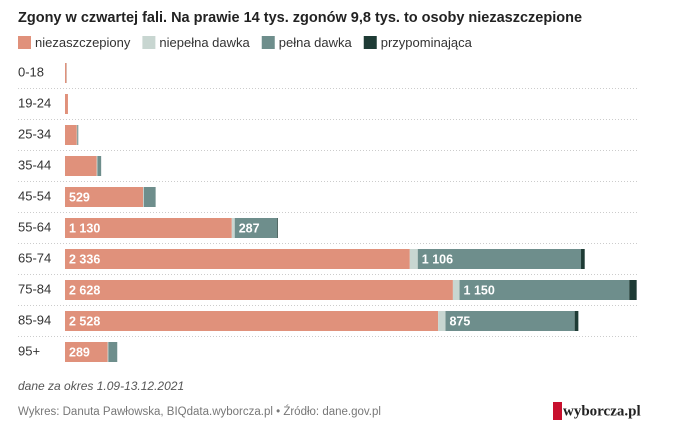  Describe the element at coordinates (84, 259) in the screenshot. I see `data-label: 2 336` at that location.